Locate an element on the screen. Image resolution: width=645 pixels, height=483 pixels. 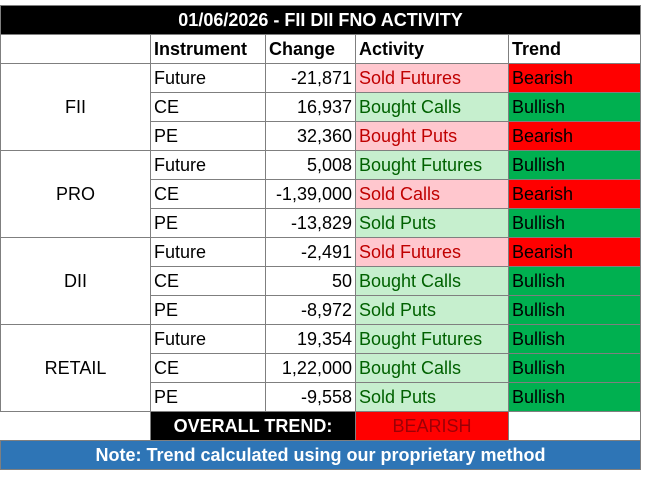
data-row: CE 16,937 Bought Calls Bullish is located at coordinates (321, 107).